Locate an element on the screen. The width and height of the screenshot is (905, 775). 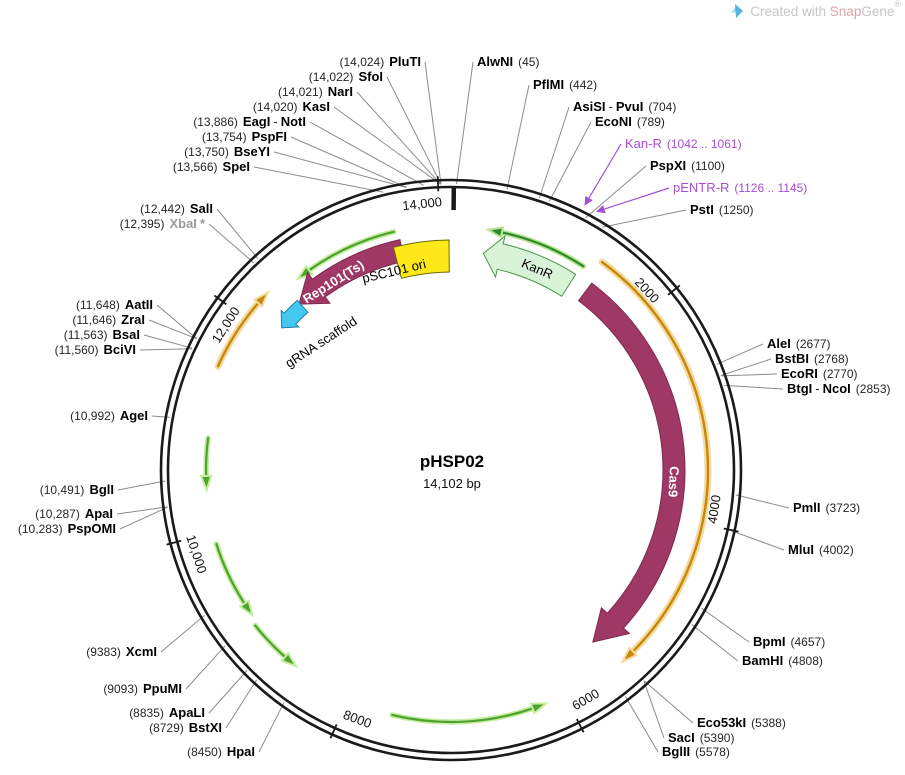
site-label-apali: (8835)ApaLI is located at coordinates (167, 712).